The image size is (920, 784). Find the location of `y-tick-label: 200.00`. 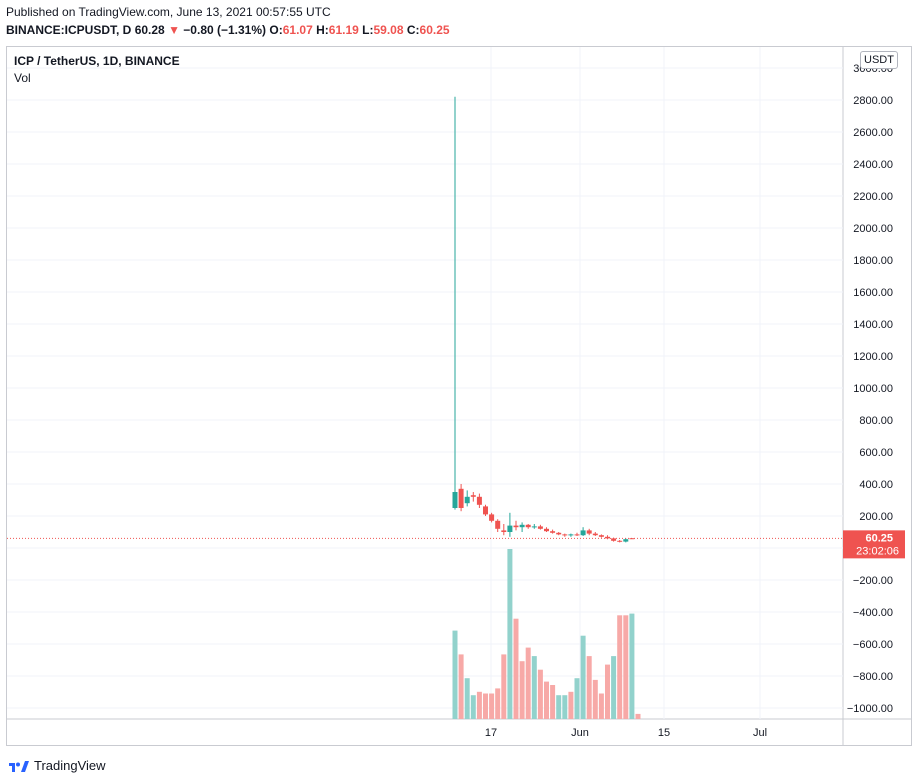

y-tick-label: 200.00 is located at coordinates (876, 517).